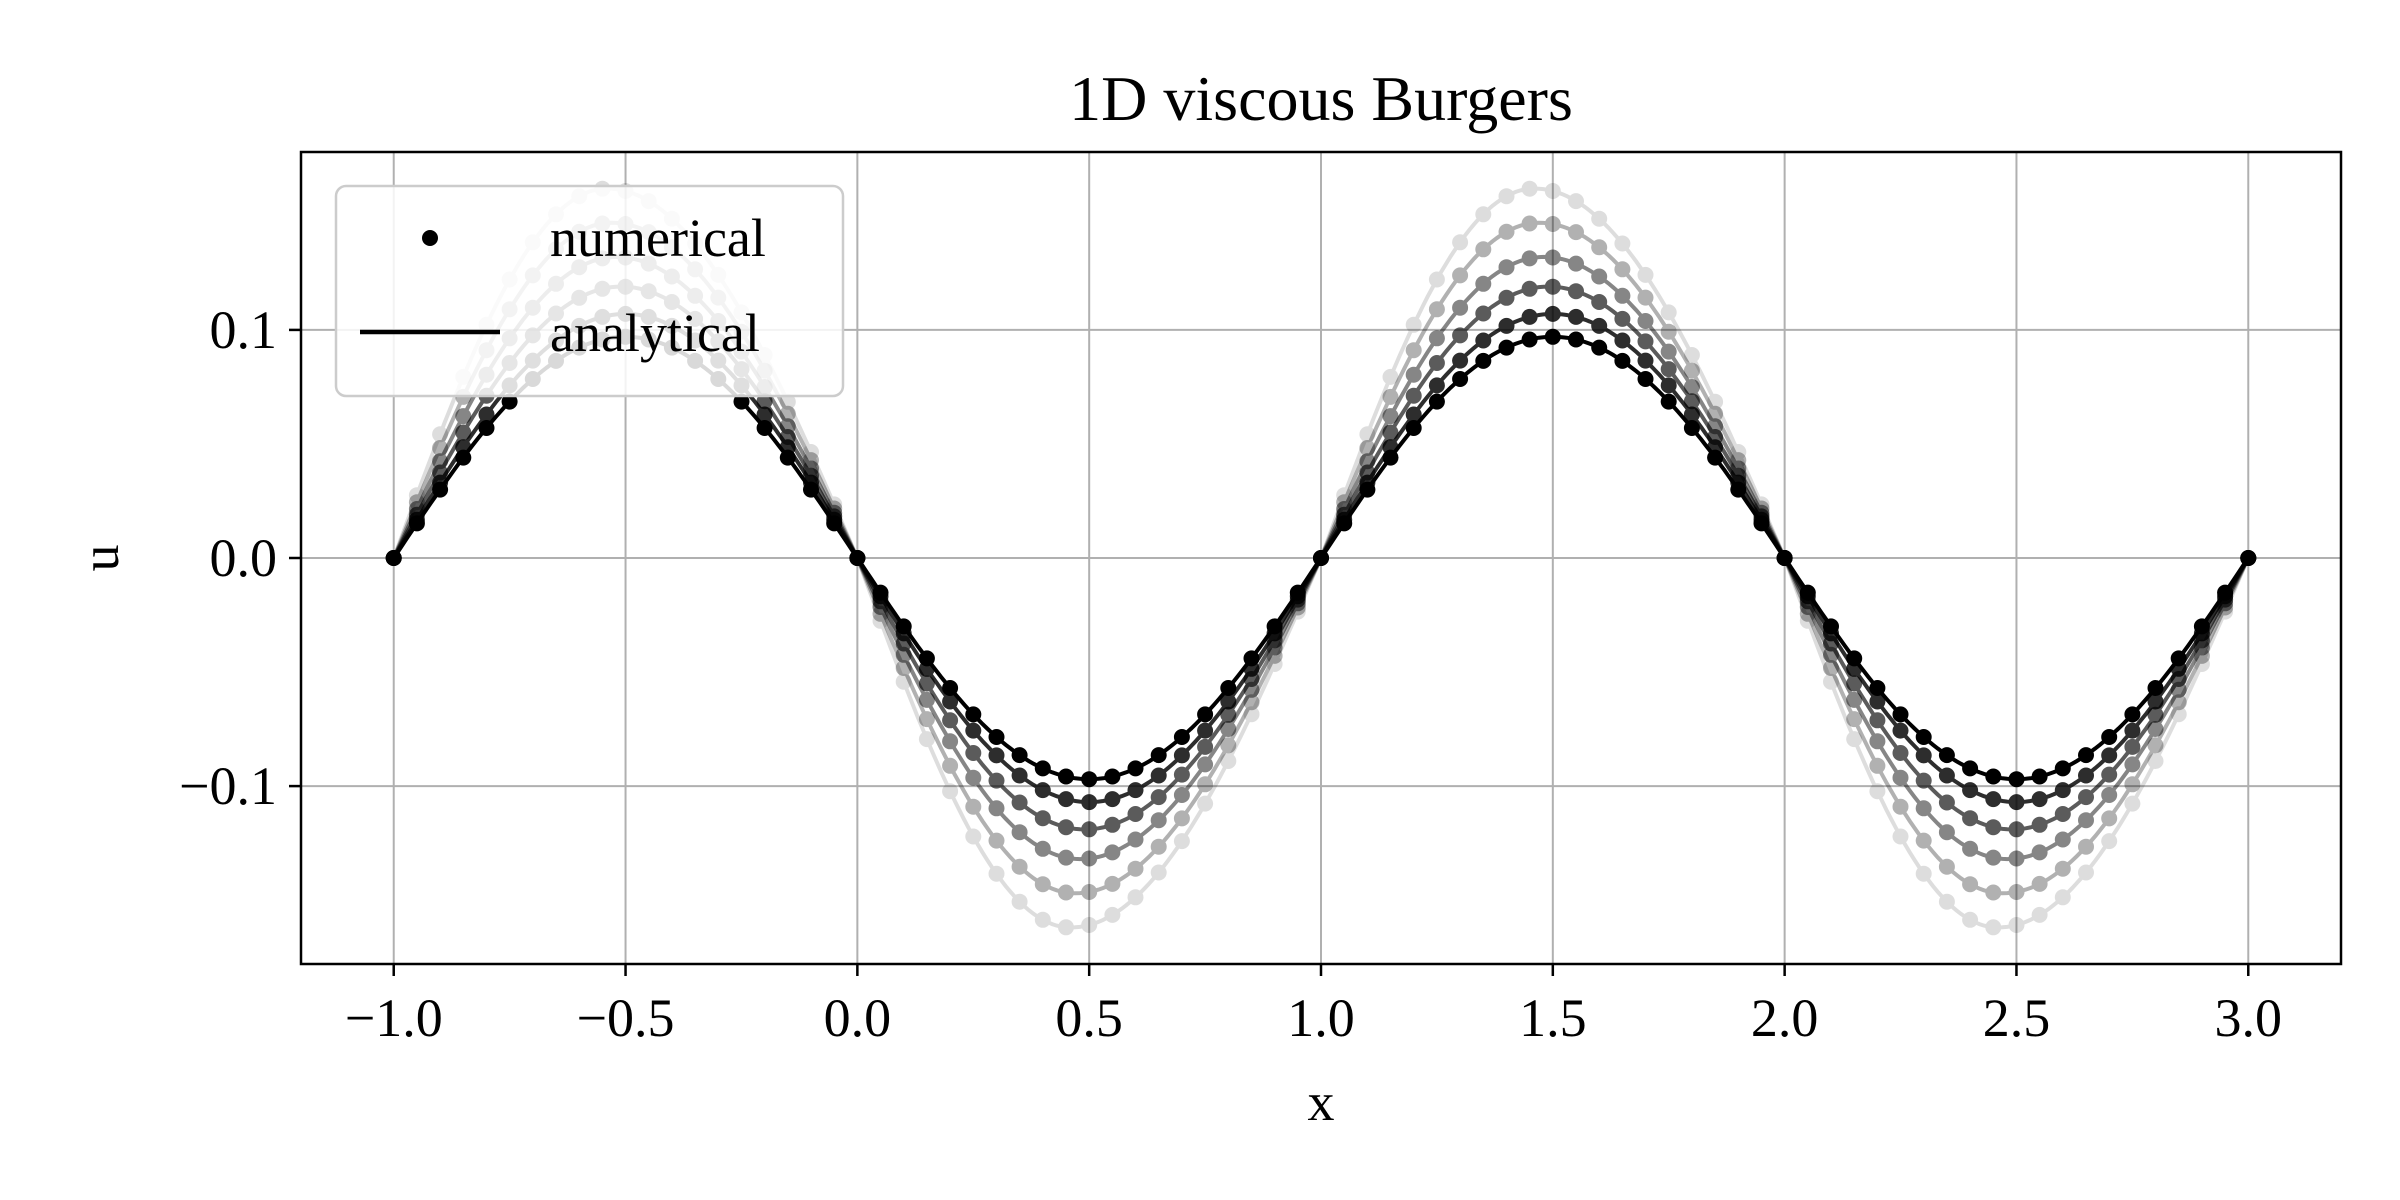  I want to click on chart-title: 1D viscous Burgers, so click(1321, 98).